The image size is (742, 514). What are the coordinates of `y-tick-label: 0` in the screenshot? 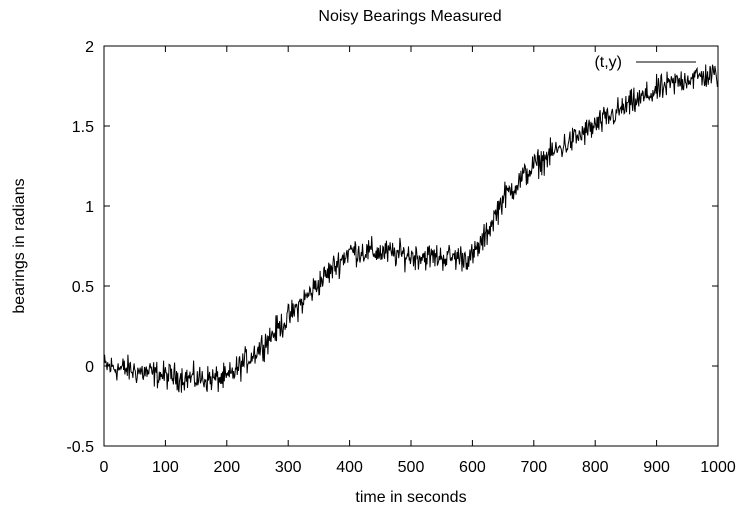 It's located at (89, 367).